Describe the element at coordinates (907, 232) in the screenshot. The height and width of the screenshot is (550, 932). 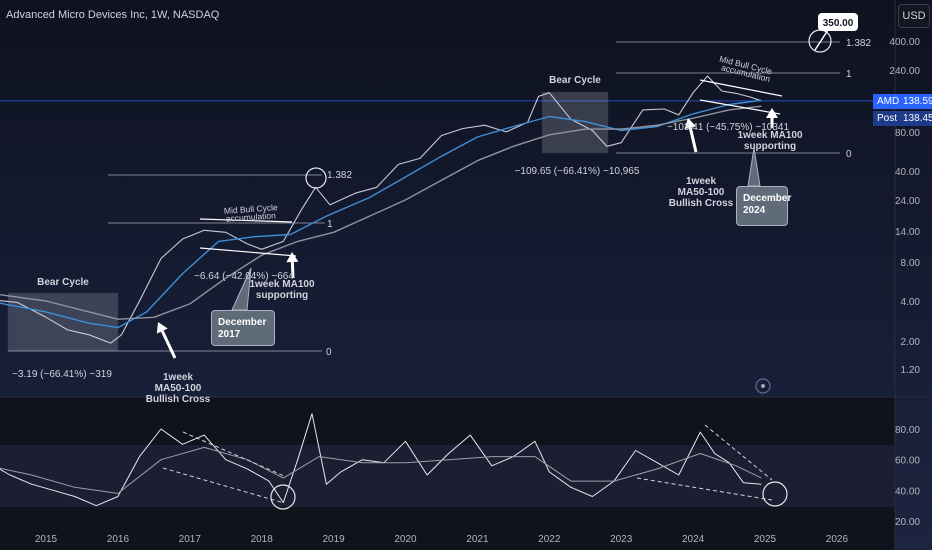
I see `price-axis-tick: 14.00` at that location.